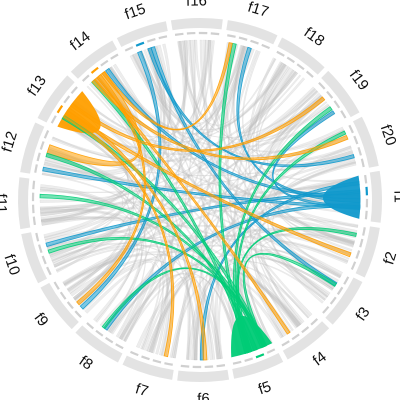 The height and width of the screenshot is (400, 400). Describe the element at coordinates (362, 314) in the screenshot. I see `sector-label-f3: f3` at that location.